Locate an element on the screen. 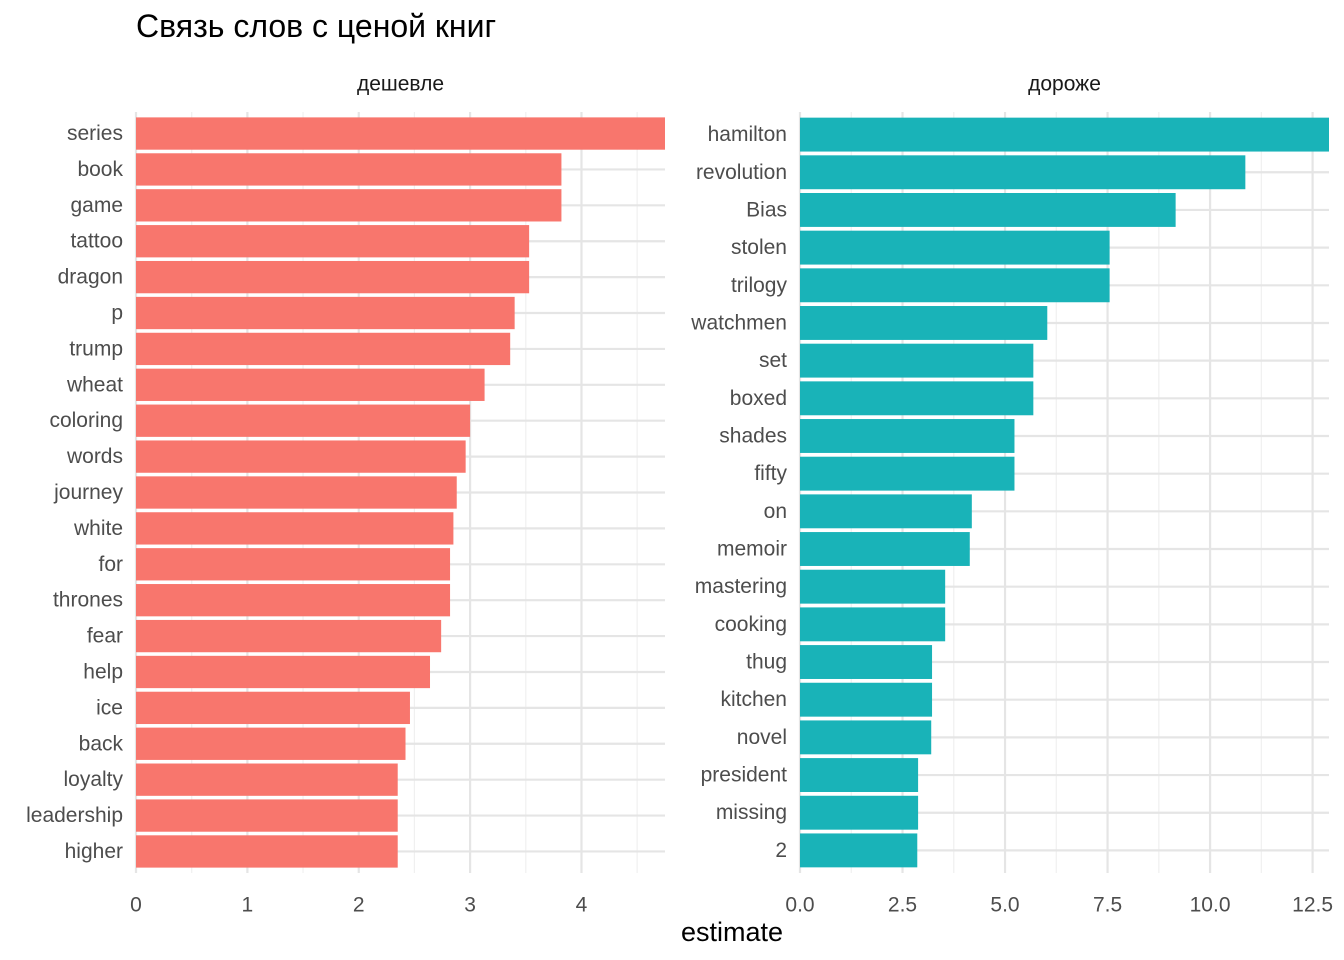  bar-on is located at coordinates (886, 511).